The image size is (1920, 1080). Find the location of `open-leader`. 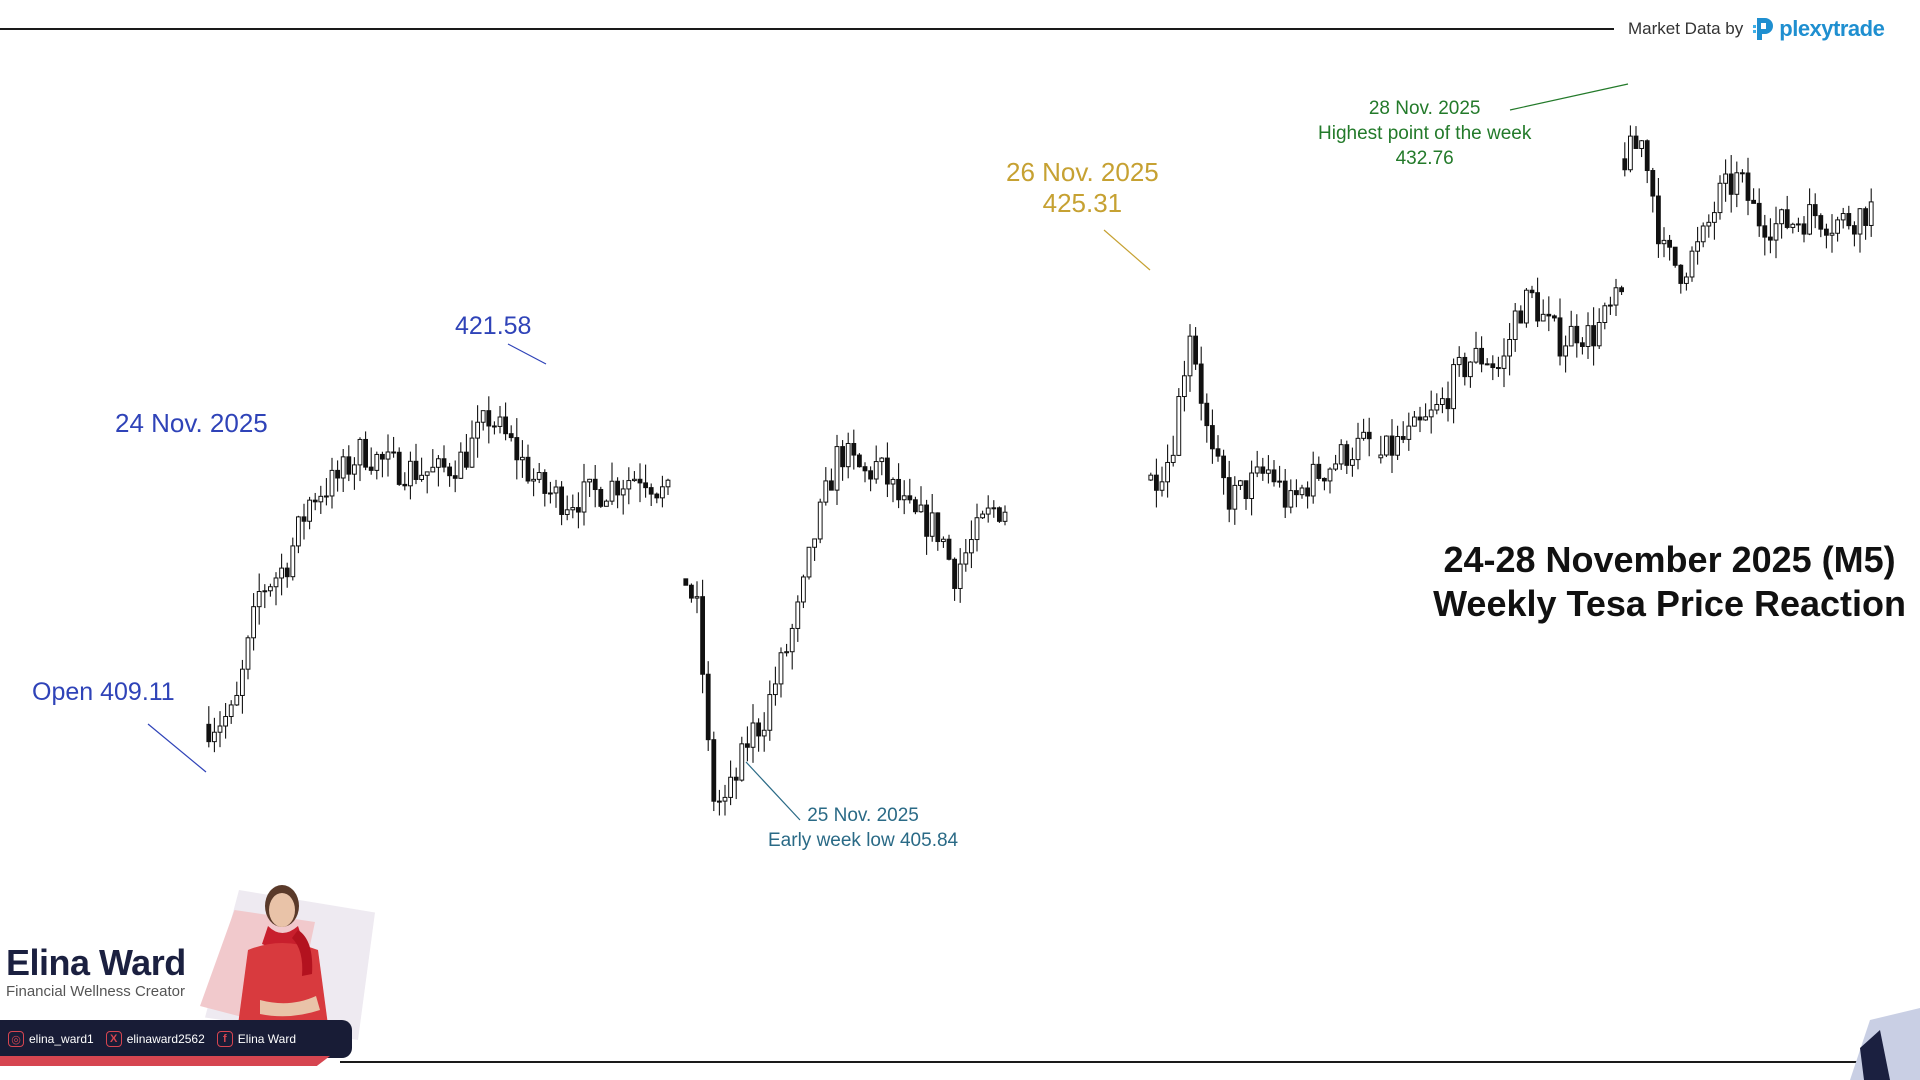

open-leader is located at coordinates (177, 748).